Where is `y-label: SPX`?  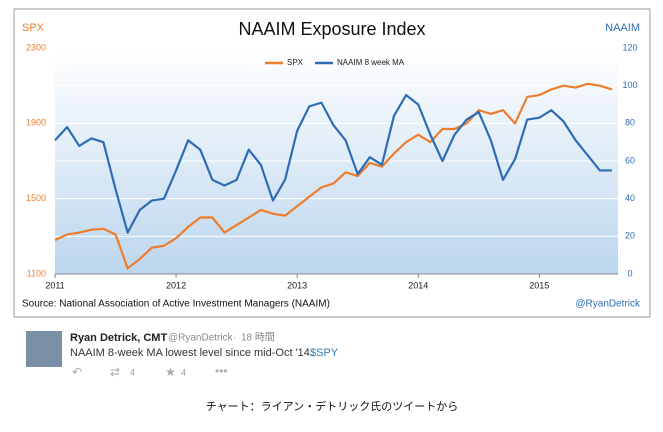
y-label: SPX is located at coordinates (33, 28).